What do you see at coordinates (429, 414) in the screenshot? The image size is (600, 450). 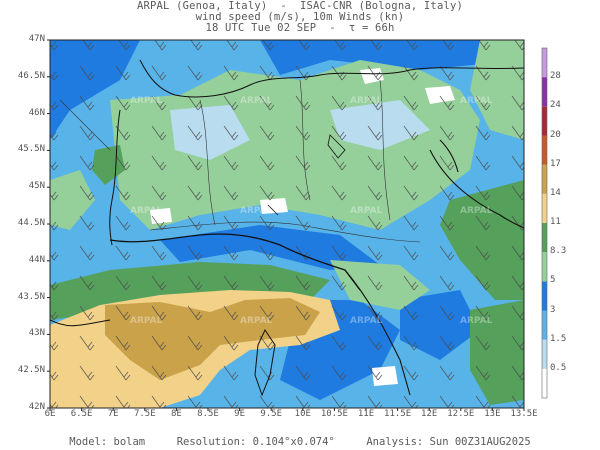 I see `longitude-label: 12E` at bounding box center [429, 414].